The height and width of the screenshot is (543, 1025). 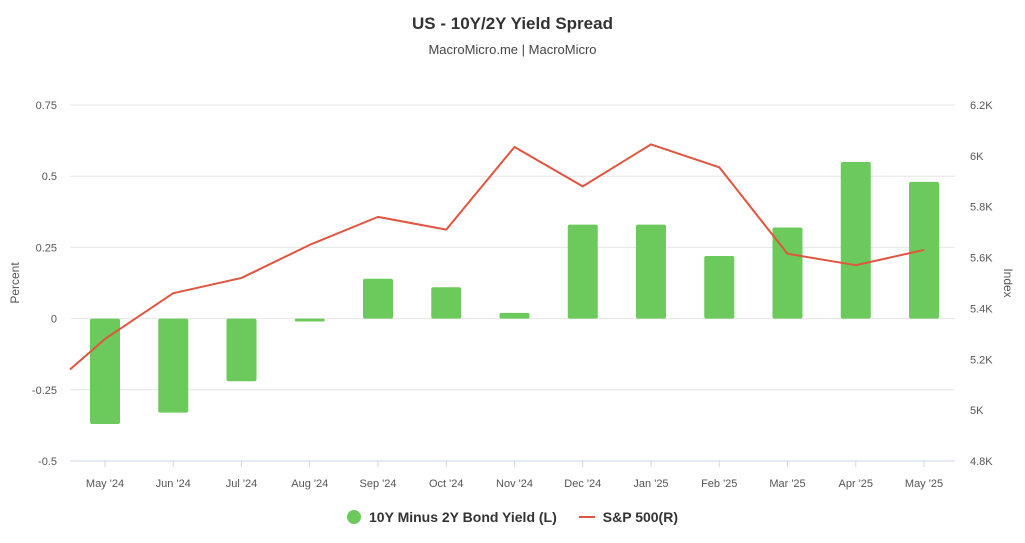 I want to click on legend-item-yield-spread: 10Y Minus 2Y Bond Yield (L), so click(x=452, y=517).